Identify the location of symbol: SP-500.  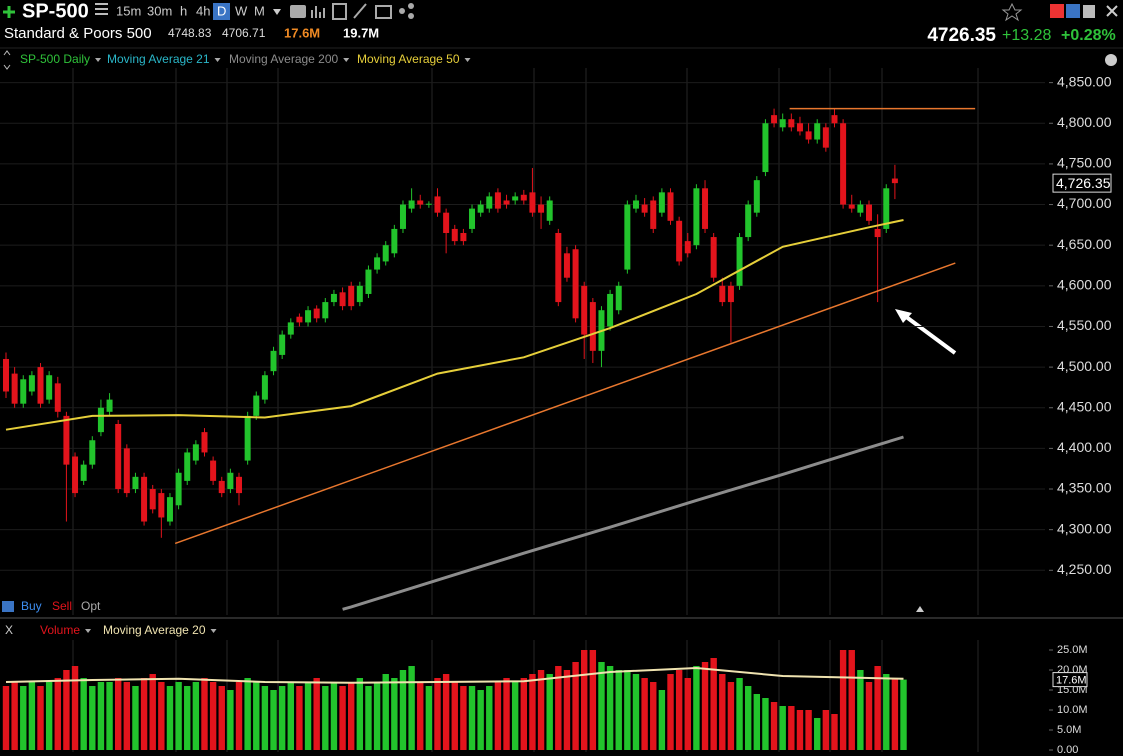
(55, 11).